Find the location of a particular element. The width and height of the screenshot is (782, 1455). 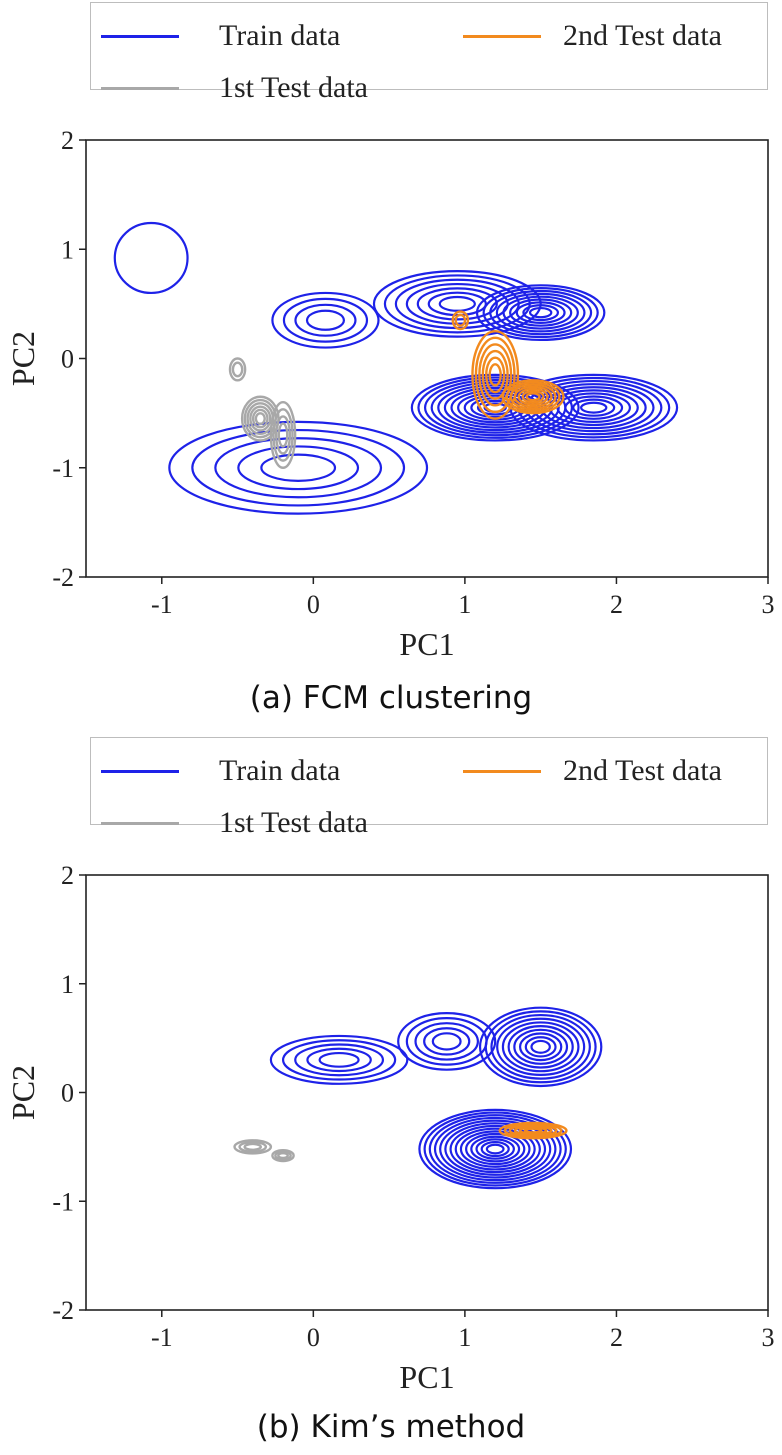

contour-train-c3-l11 is located at coordinates (495, 1149).